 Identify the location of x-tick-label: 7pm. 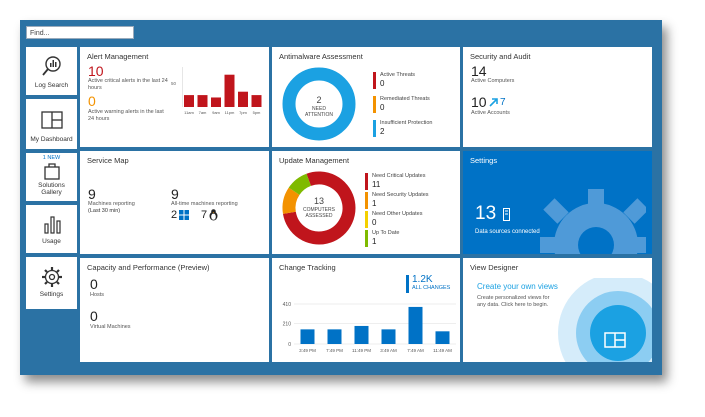
(243, 112).